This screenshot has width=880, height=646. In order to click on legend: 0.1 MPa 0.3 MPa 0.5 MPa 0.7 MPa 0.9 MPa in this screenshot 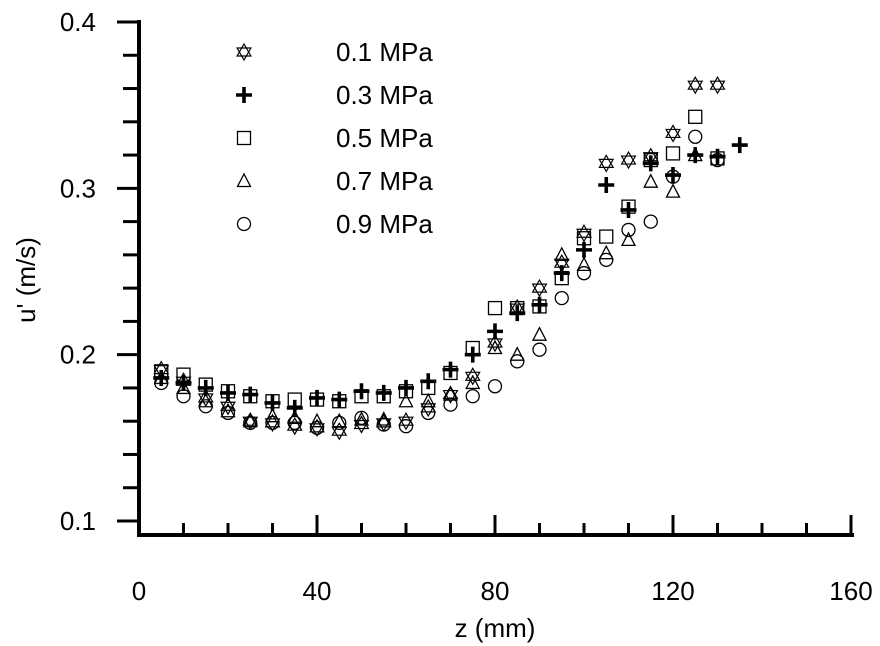, I will do `click(334, 138)`.